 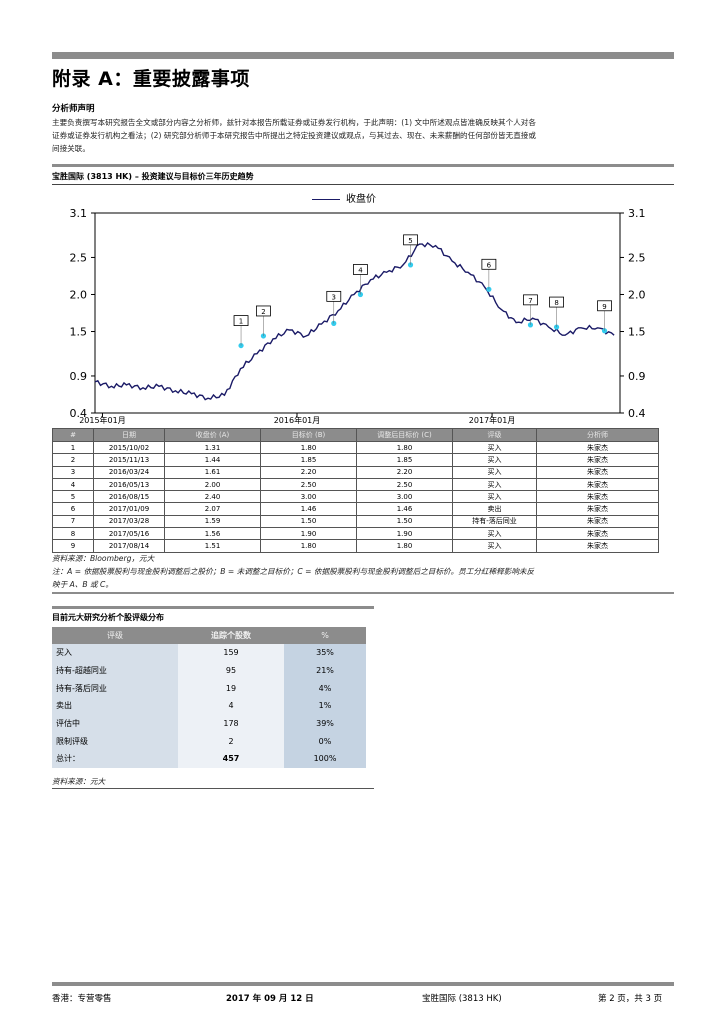 I want to click on distribution-source: 资料来源：元大, so click(x=79, y=781).